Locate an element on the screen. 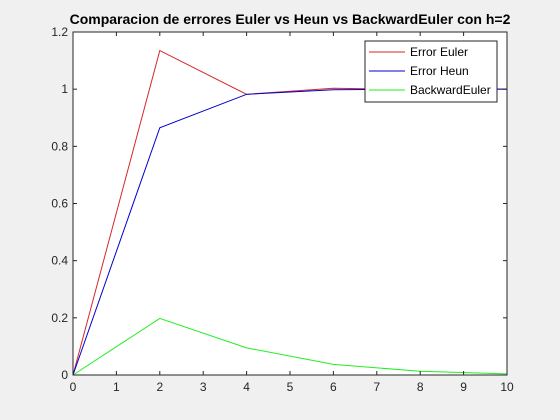 Image resolution: width=560 pixels, height=420 pixels. x-tick-label: 9 is located at coordinates (463, 387).